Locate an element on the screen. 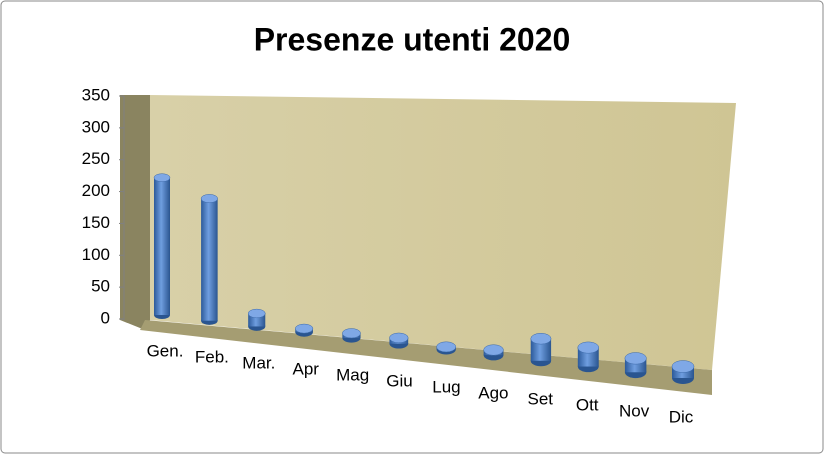  y-tick-label: 350 is located at coordinates (96, 94).